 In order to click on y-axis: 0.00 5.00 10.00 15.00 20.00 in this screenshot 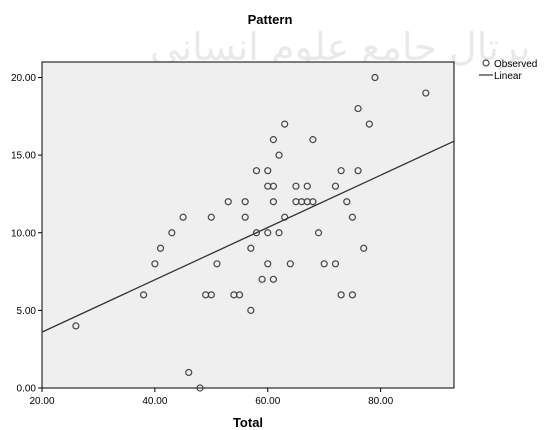, I will do `click(26, 234)`.